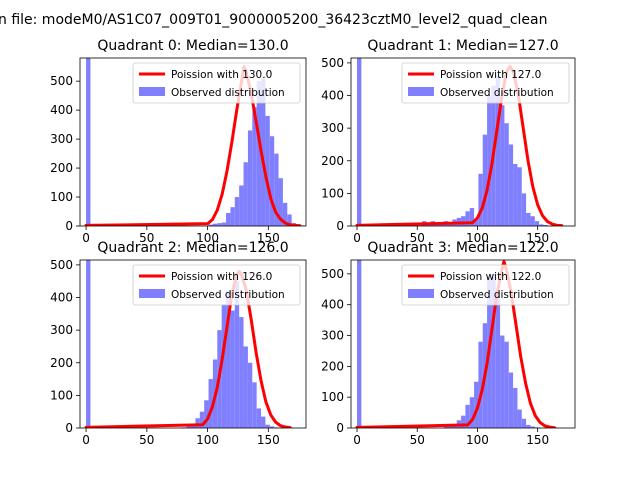  What do you see at coordinates (462, 46) in the screenshot?
I see `subplot-title: Quadrant 1: Median=127.0` at bounding box center [462, 46].